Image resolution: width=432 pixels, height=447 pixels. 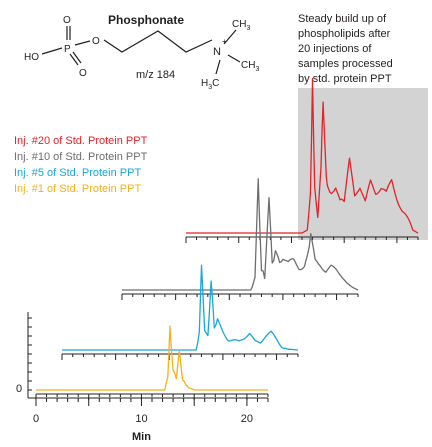 I want to click on legend-entry-2: Inj. #10 of Std. Protein PPT, so click(x=81, y=157).